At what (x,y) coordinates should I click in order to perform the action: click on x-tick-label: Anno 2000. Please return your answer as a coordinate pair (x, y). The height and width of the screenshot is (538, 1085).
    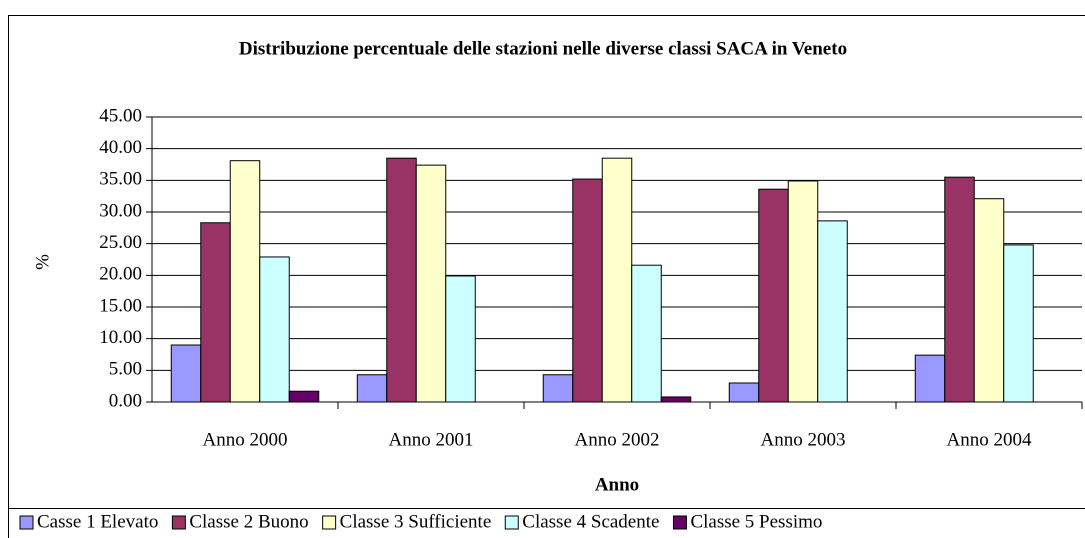
    Looking at the image, I should click on (245, 439).